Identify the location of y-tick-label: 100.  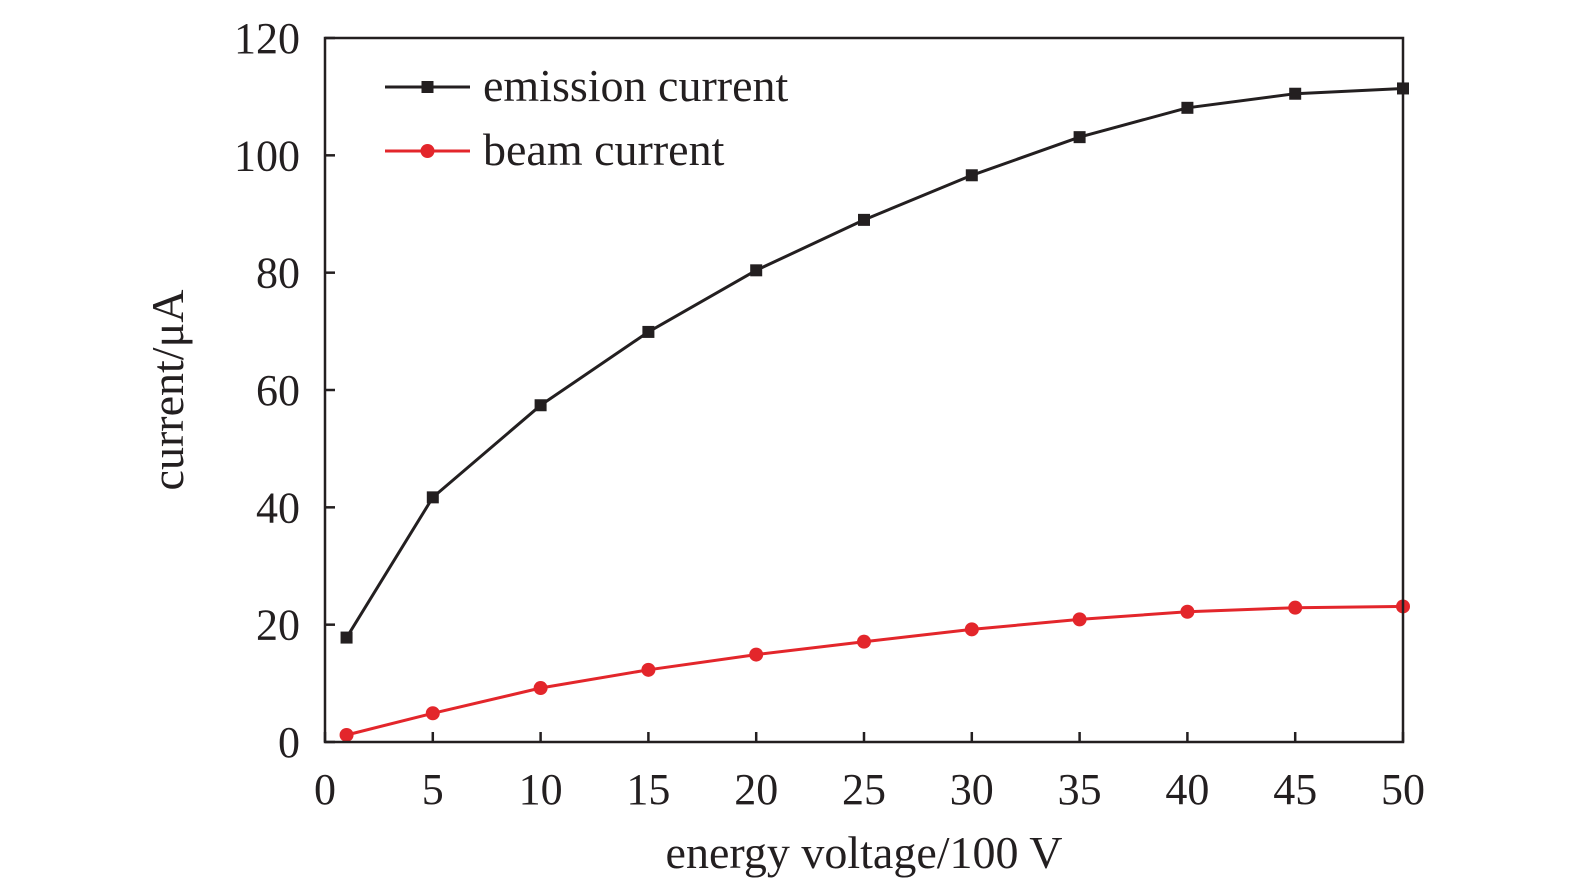
(267, 155).